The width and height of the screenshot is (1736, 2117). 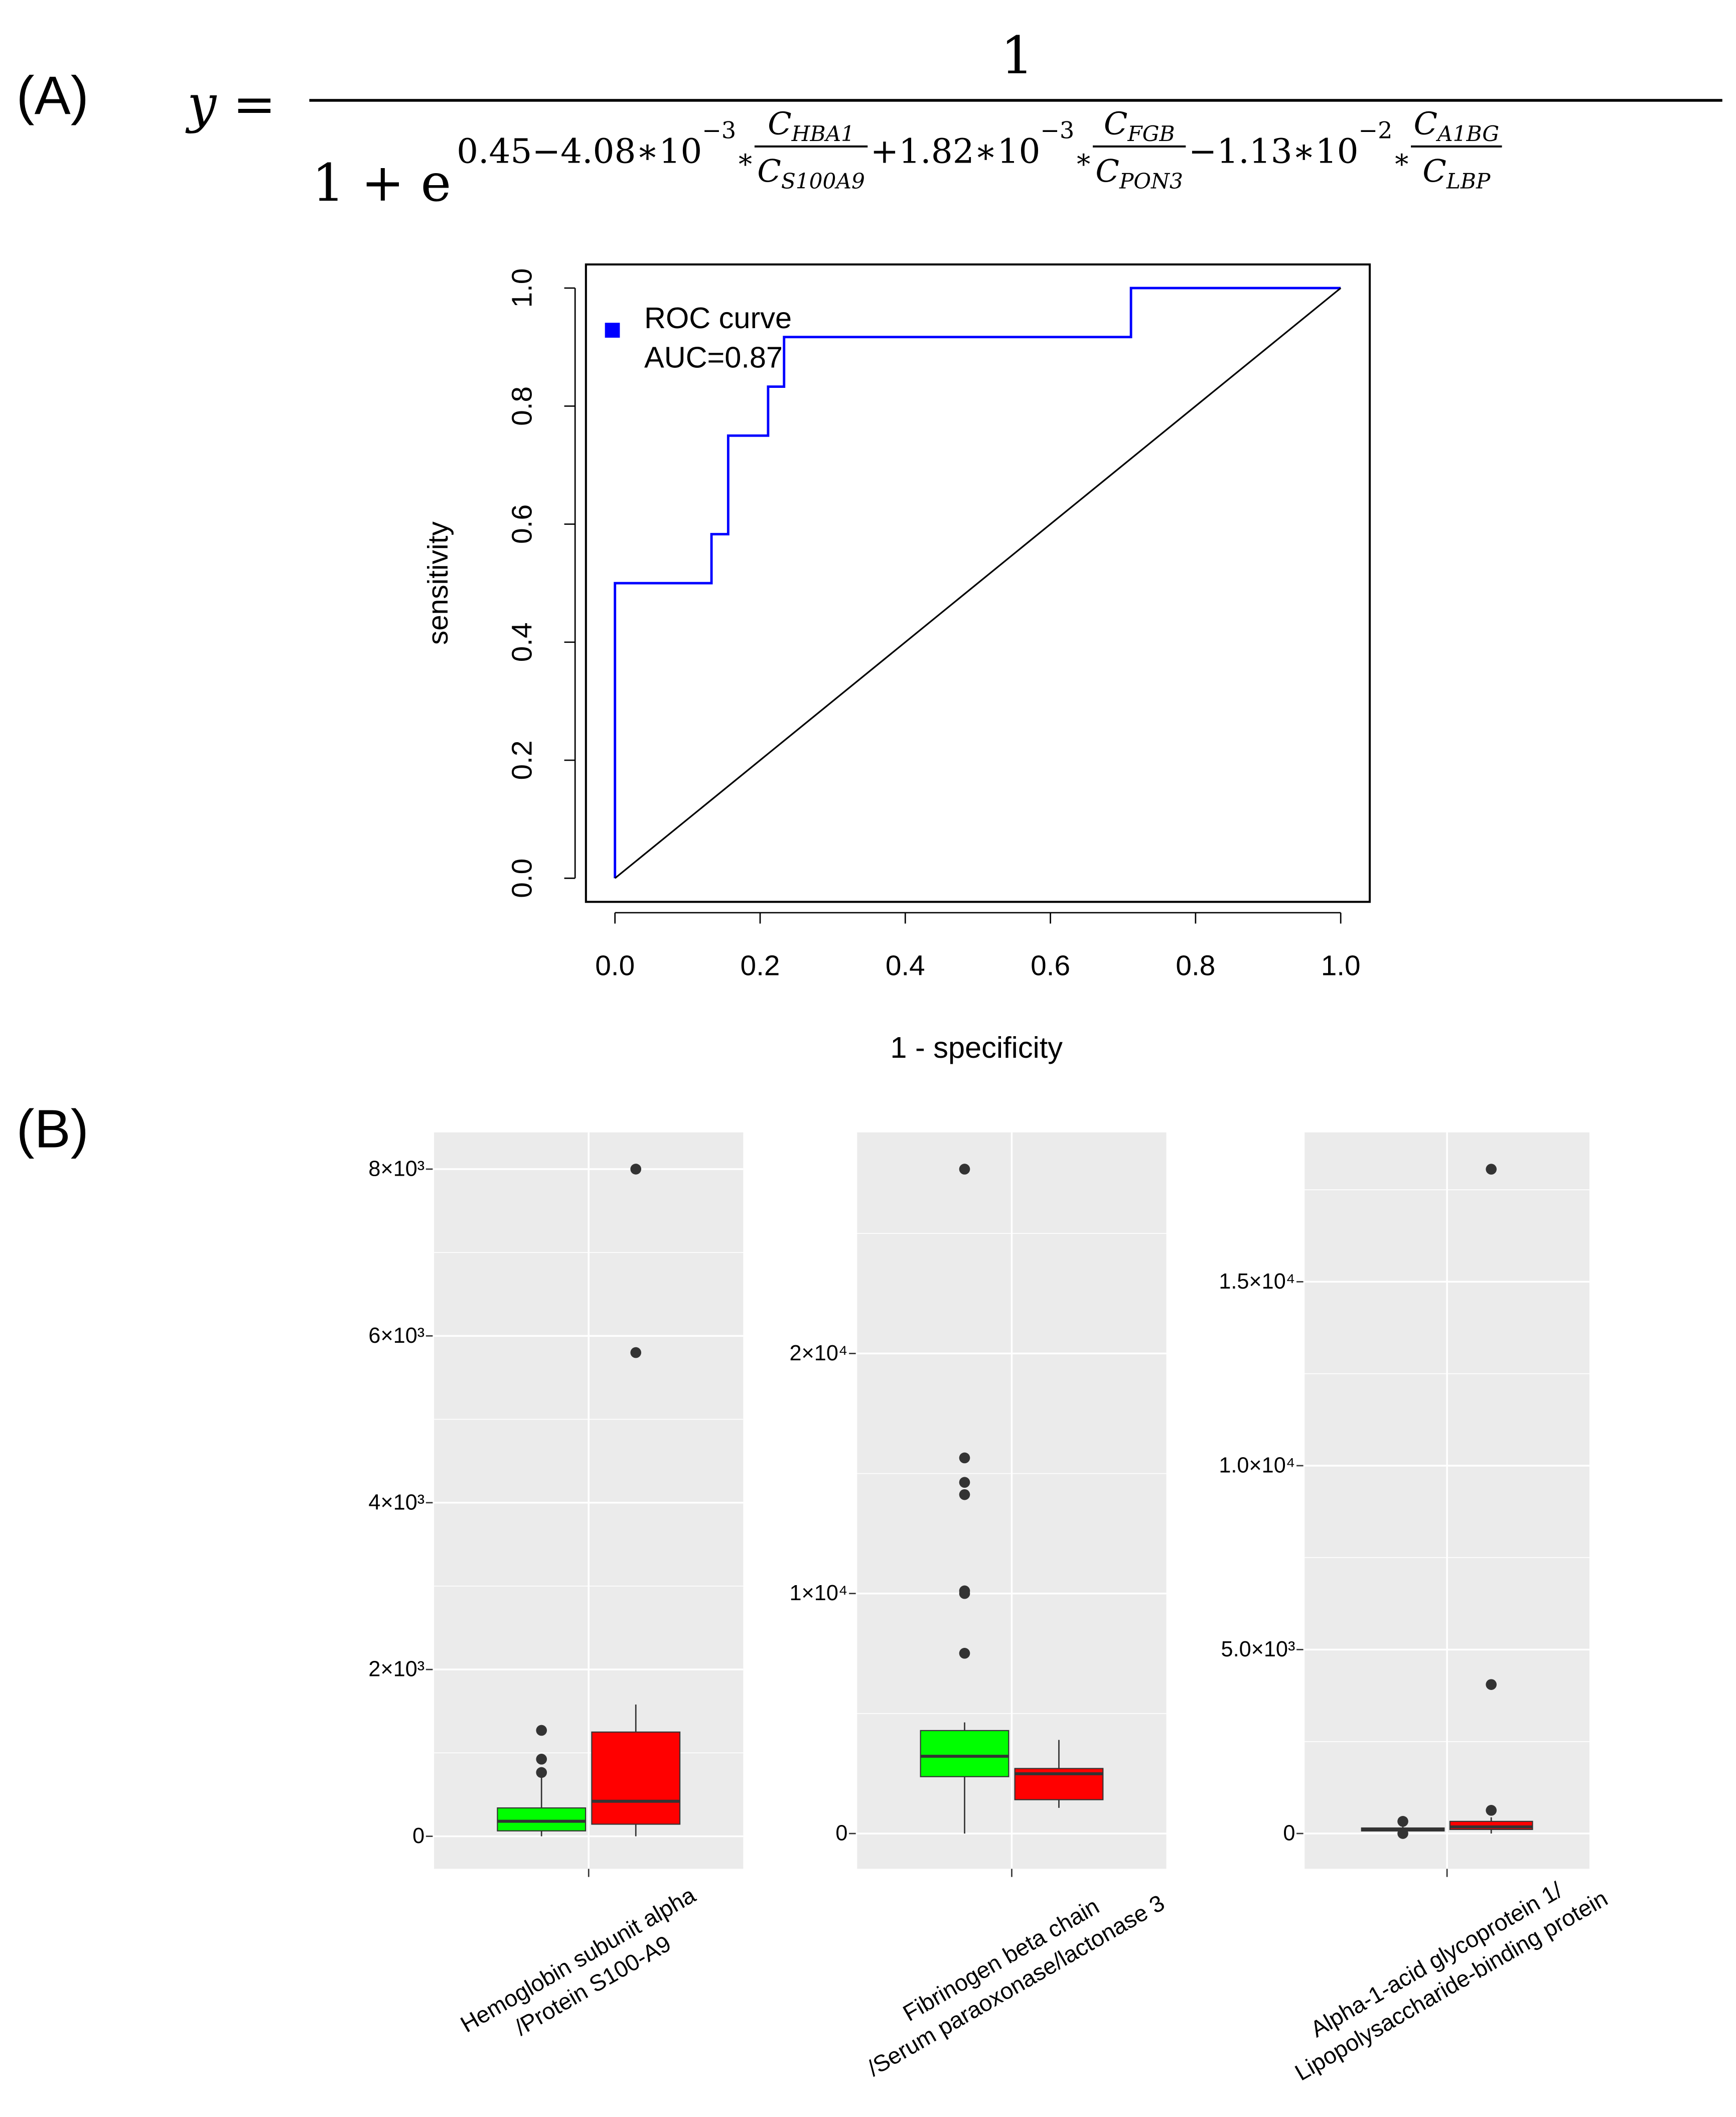 What do you see at coordinates (1258, 1649) in the screenshot?
I see `y-tick-label: 5.0×10³` at bounding box center [1258, 1649].